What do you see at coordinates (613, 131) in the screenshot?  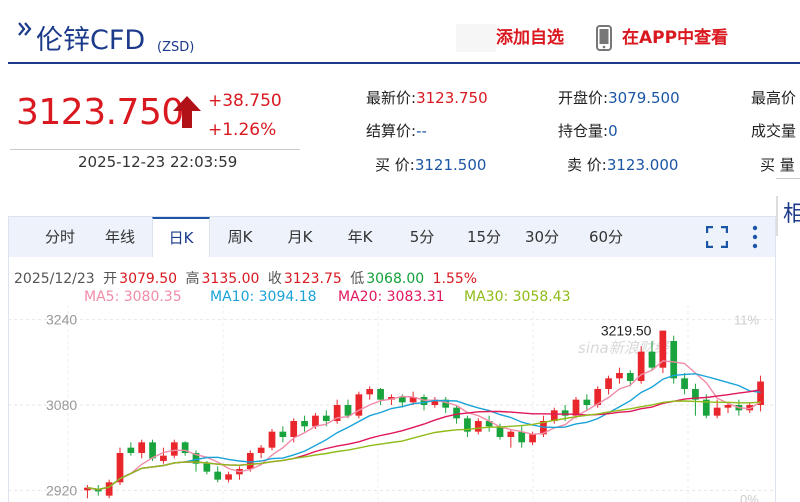 I see `quote-oi-value: 0` at bounding box center [613, 131].